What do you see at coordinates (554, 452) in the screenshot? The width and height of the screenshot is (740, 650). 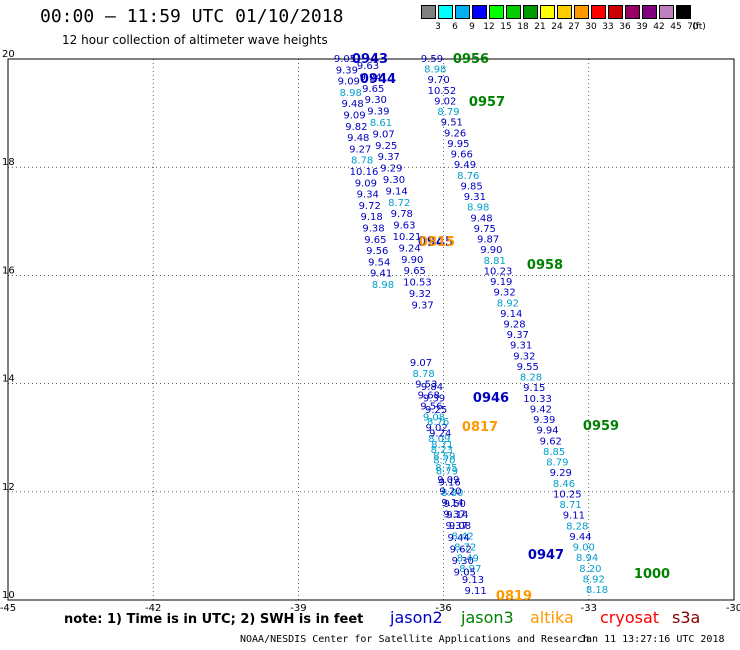 I see `wave-height-value: 8.85` at bounding box center [554, 452].